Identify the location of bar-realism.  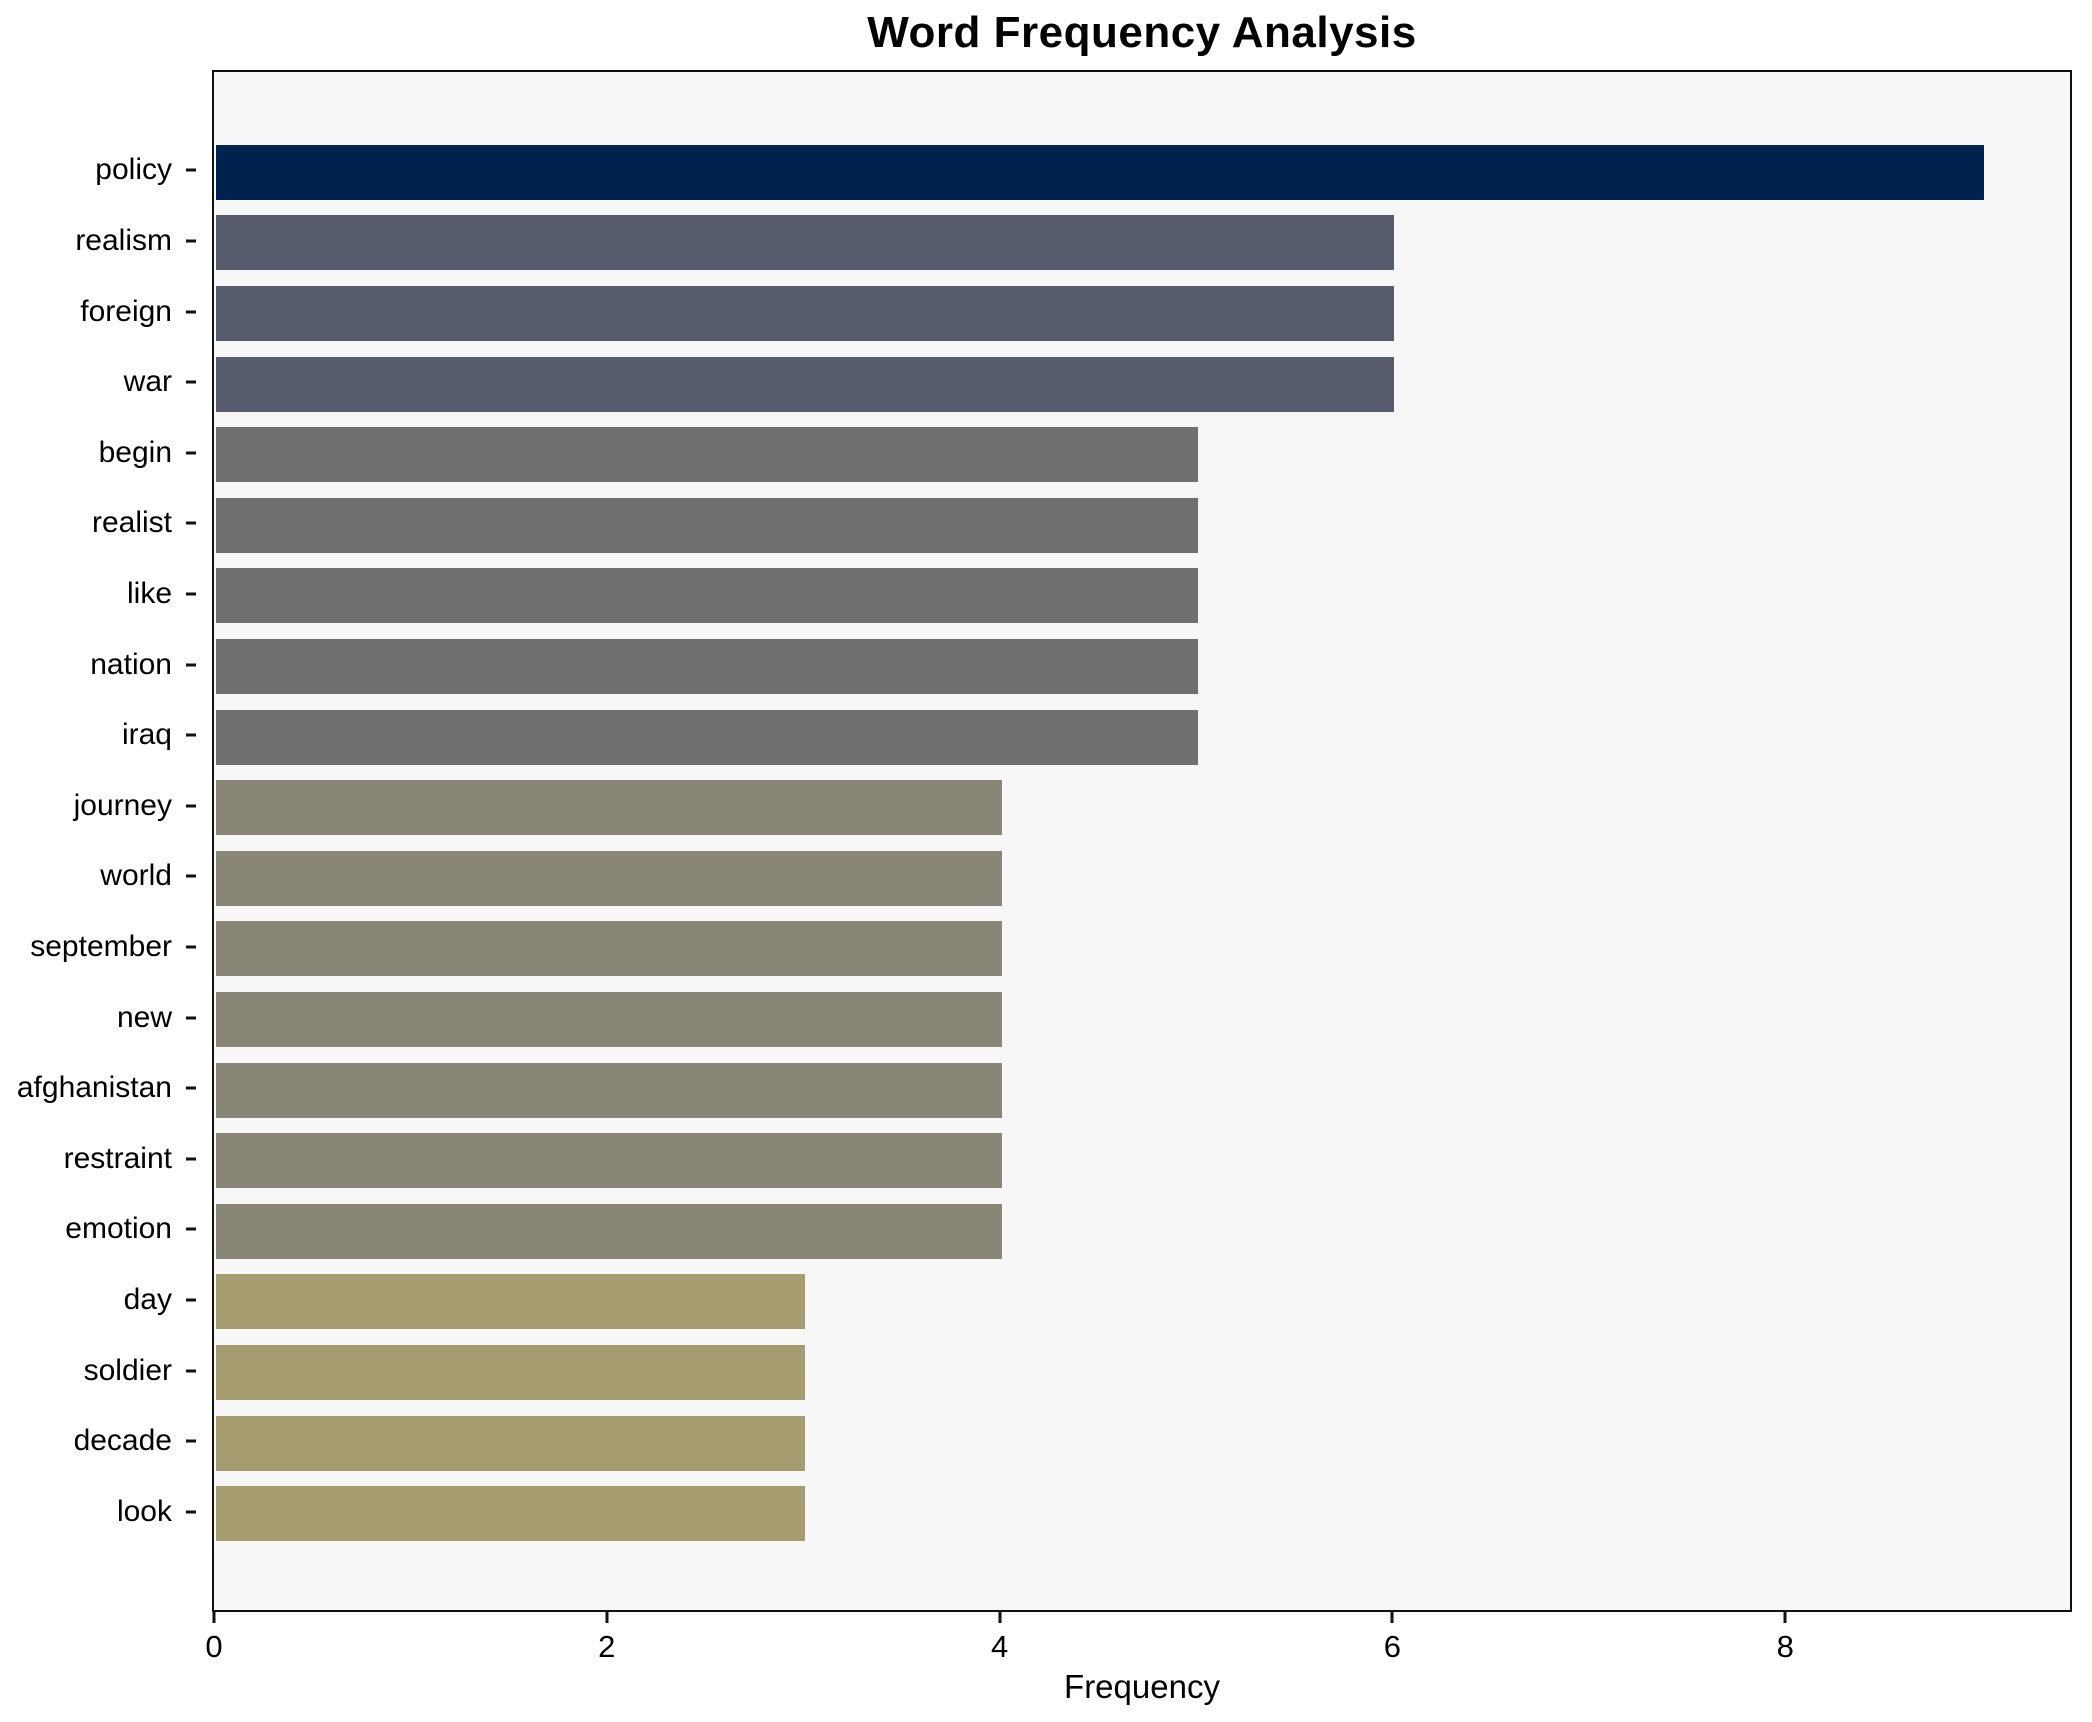
(805, 243).